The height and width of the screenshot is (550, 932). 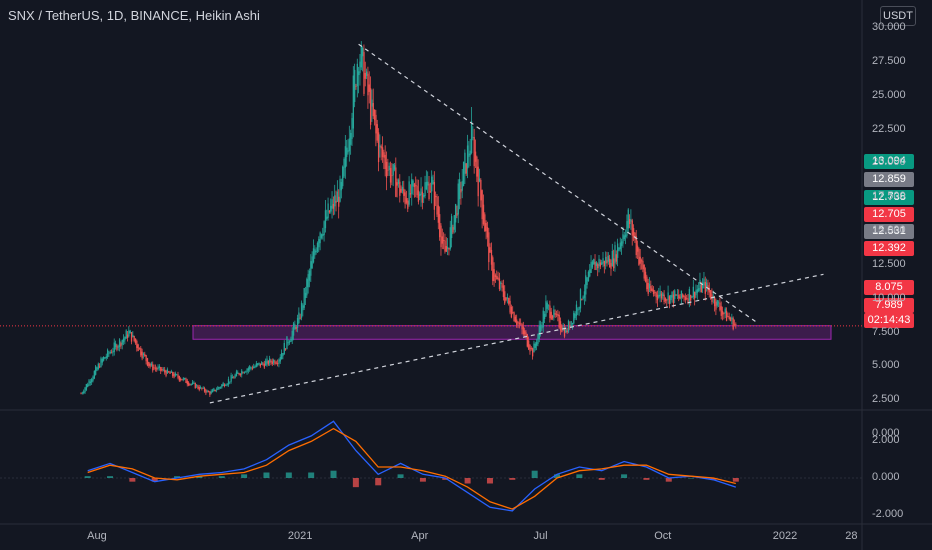 I want to click on currency-selector: USDT, so click(x=898, y=16).